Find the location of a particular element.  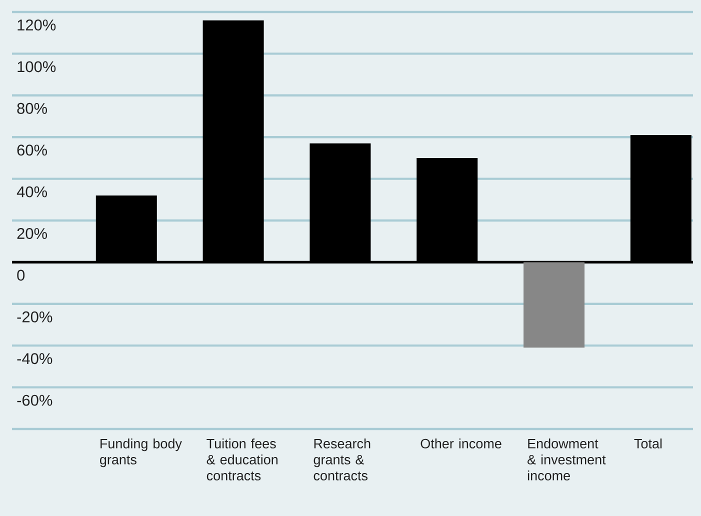

y-tick-label: -60% is located at coordinates (34, 400).